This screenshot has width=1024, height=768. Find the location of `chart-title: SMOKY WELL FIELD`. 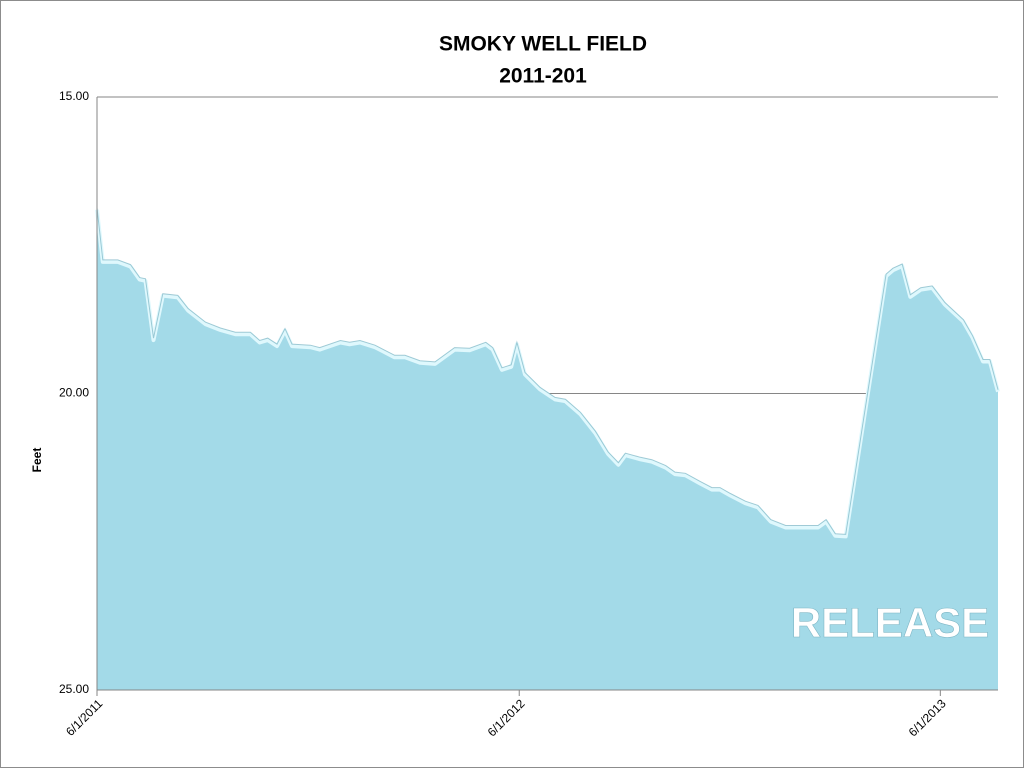

chart-title: SMOKY WELL FIELD is located at coordinates (543, 44).